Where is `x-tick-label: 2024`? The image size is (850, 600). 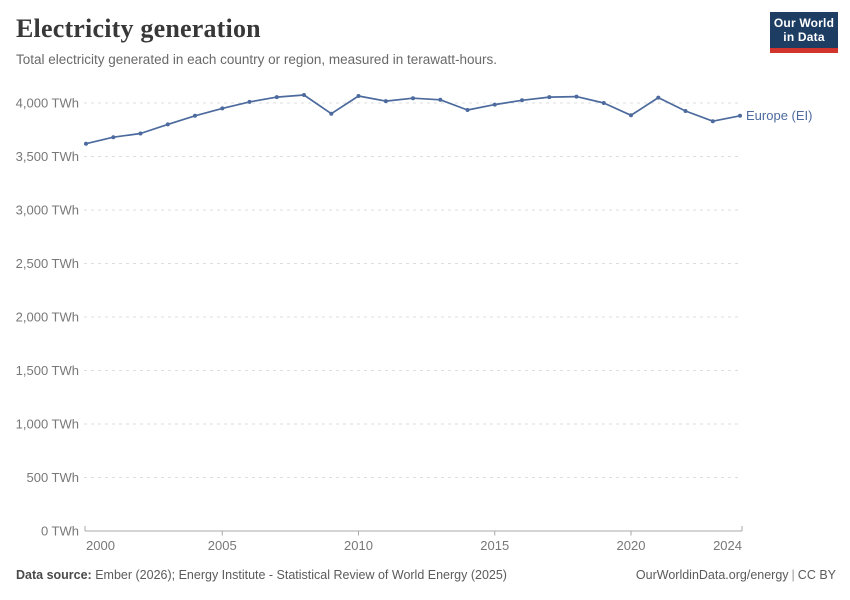 x-tick-label: 2024 is located at coordinates (727, 545).